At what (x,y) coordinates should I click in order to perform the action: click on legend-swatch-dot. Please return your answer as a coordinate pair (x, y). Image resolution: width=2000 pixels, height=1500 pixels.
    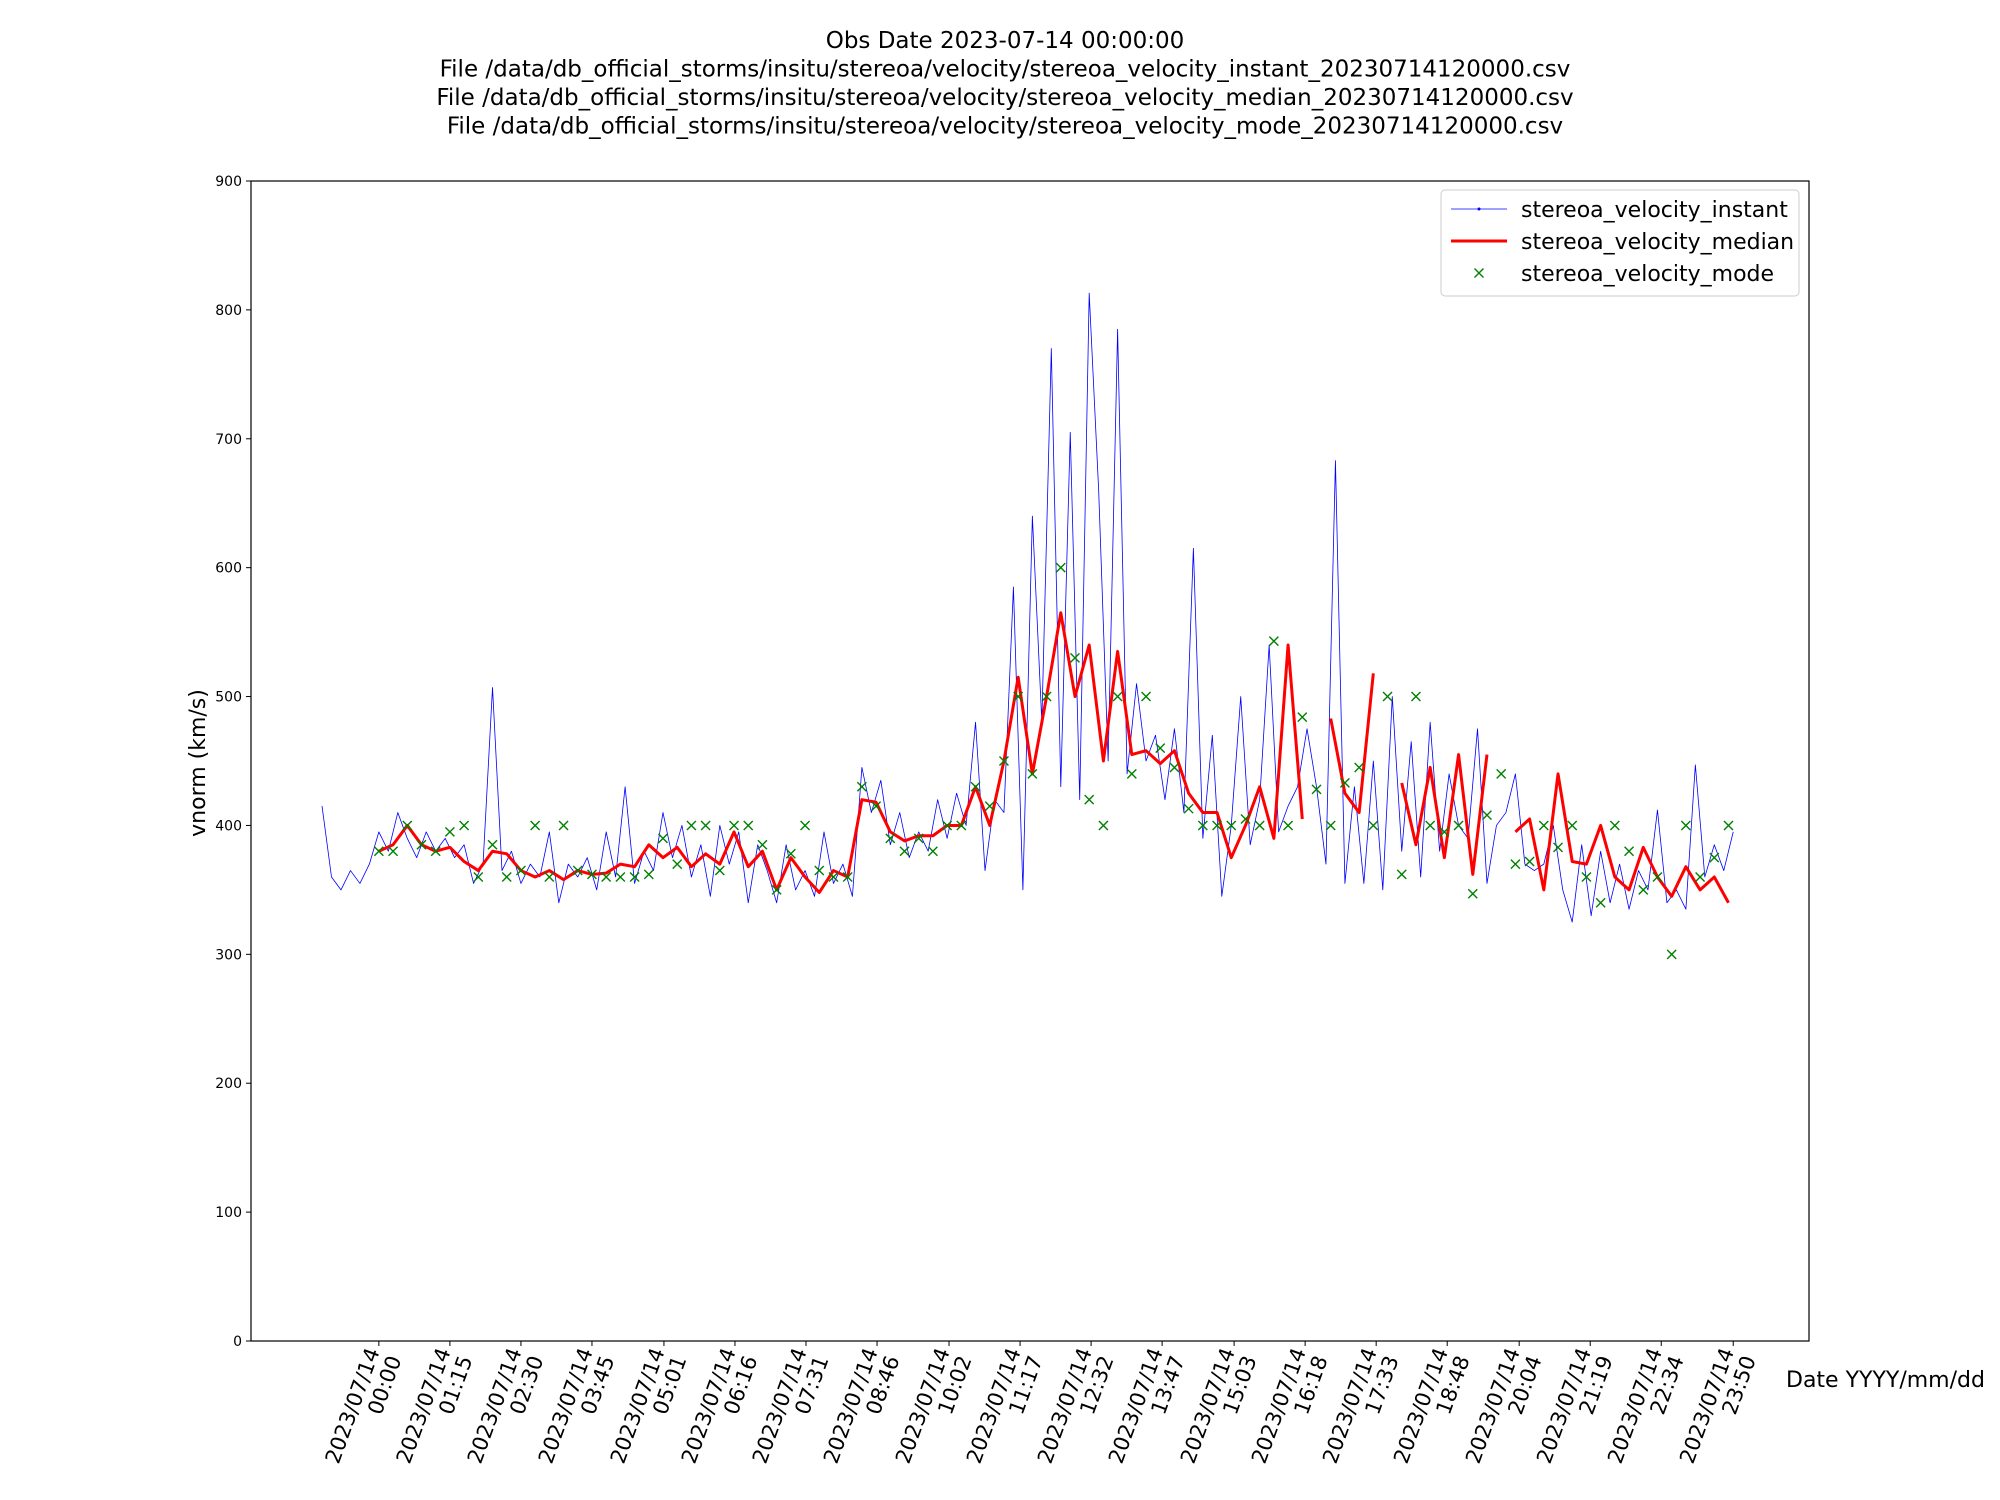
    Looking at the image, I should click on (1479, 209).